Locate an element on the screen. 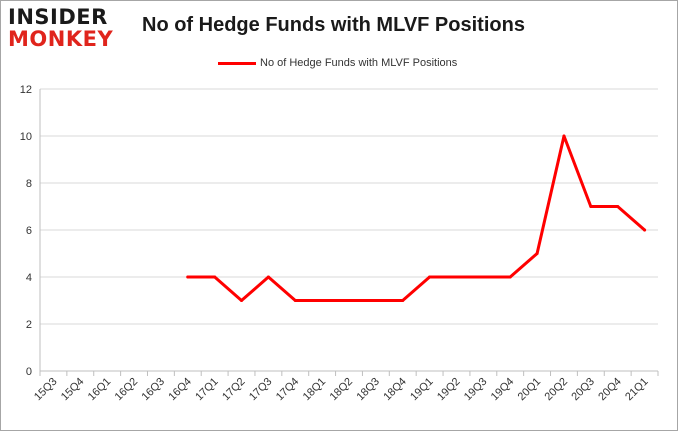  y-tick-labels: 0 2 4 6 8 10 12 is located at coordinates (26, 231).